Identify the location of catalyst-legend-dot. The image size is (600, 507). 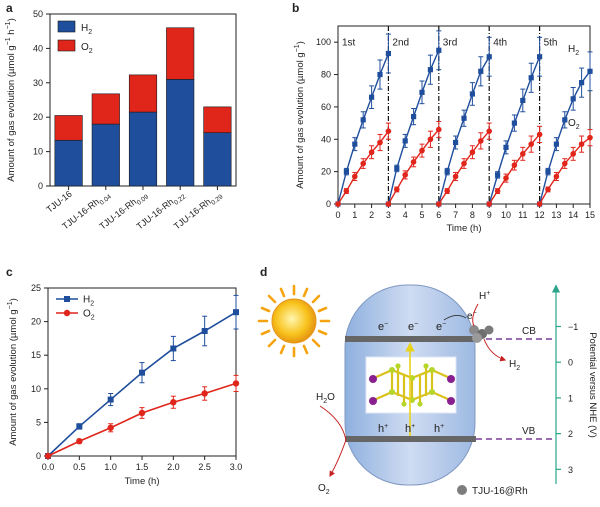
(462, 490).